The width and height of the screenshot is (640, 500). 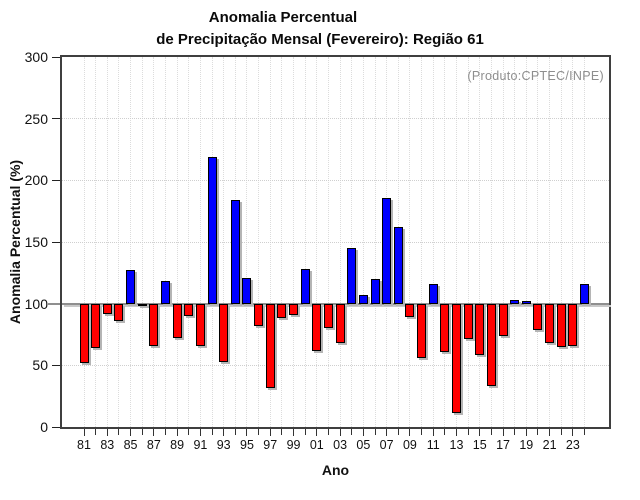 What do you see at coordinates (386, 445) in the screenshot?
I see `x-axis-tick-label: 07` at bounding box center [386, 445].